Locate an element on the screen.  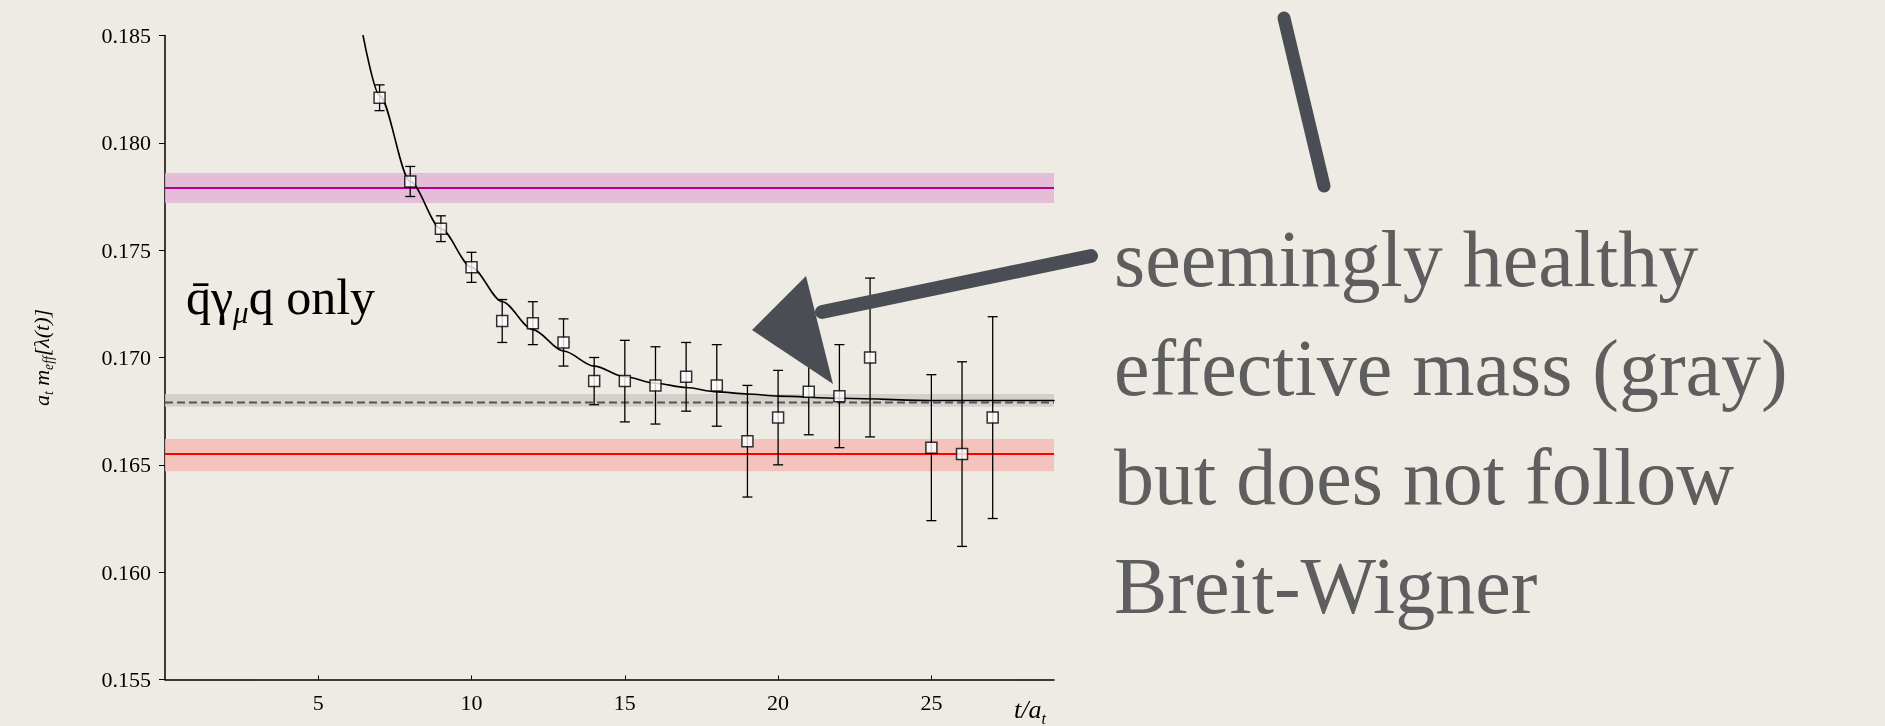
y-tick-label: 0.170 is located at coordinates (126, 357).